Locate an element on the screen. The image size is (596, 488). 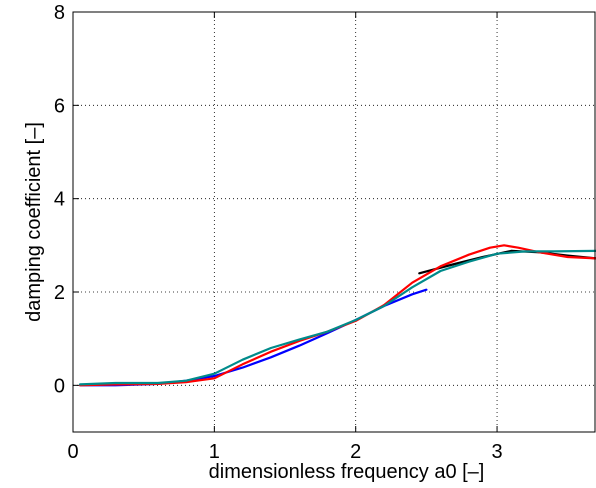
x-axis-label: dimensionless frequency a0 [–] is located at coordinates (347, 472).